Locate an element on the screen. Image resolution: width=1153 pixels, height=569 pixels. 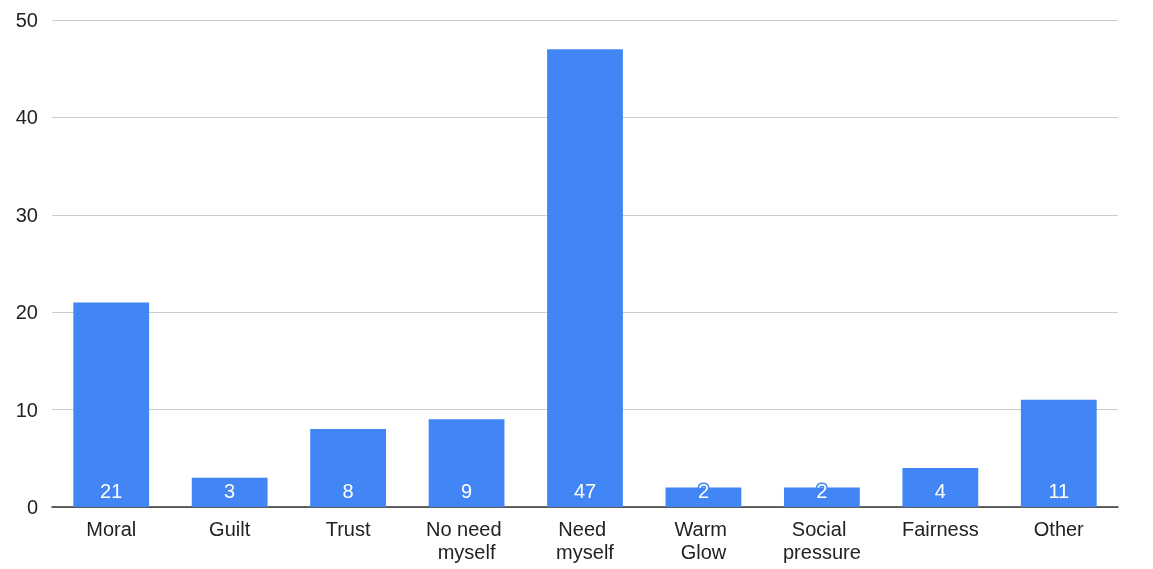
y-tick-label: 30 is located at coordinates (26, 214).